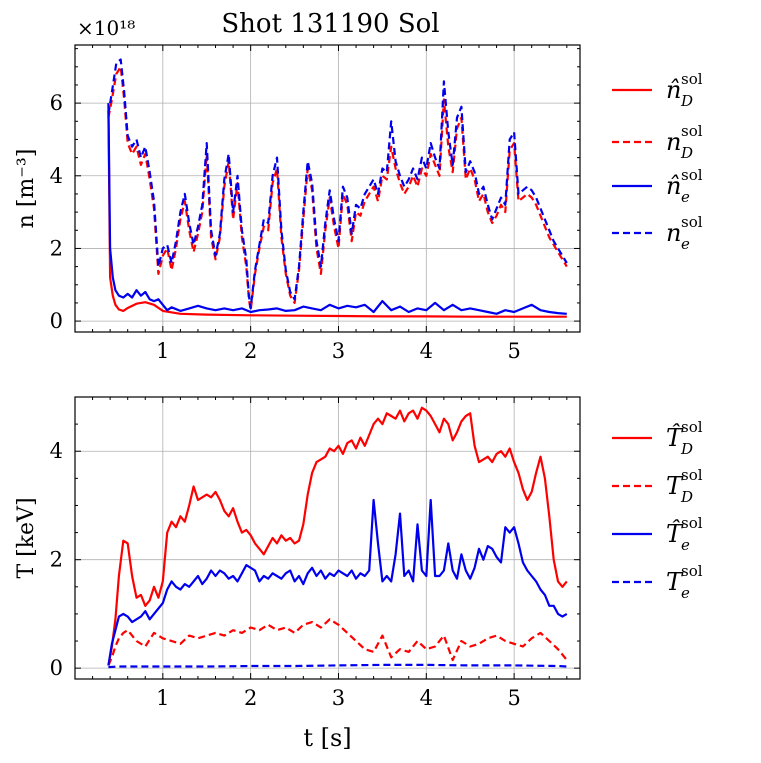 This screenshot has height=763, width=761. What do you see at coordinates (26, 537) in the screenshot?
I see `y-axis-label: T [keV]` at bounding box center [26, 537].